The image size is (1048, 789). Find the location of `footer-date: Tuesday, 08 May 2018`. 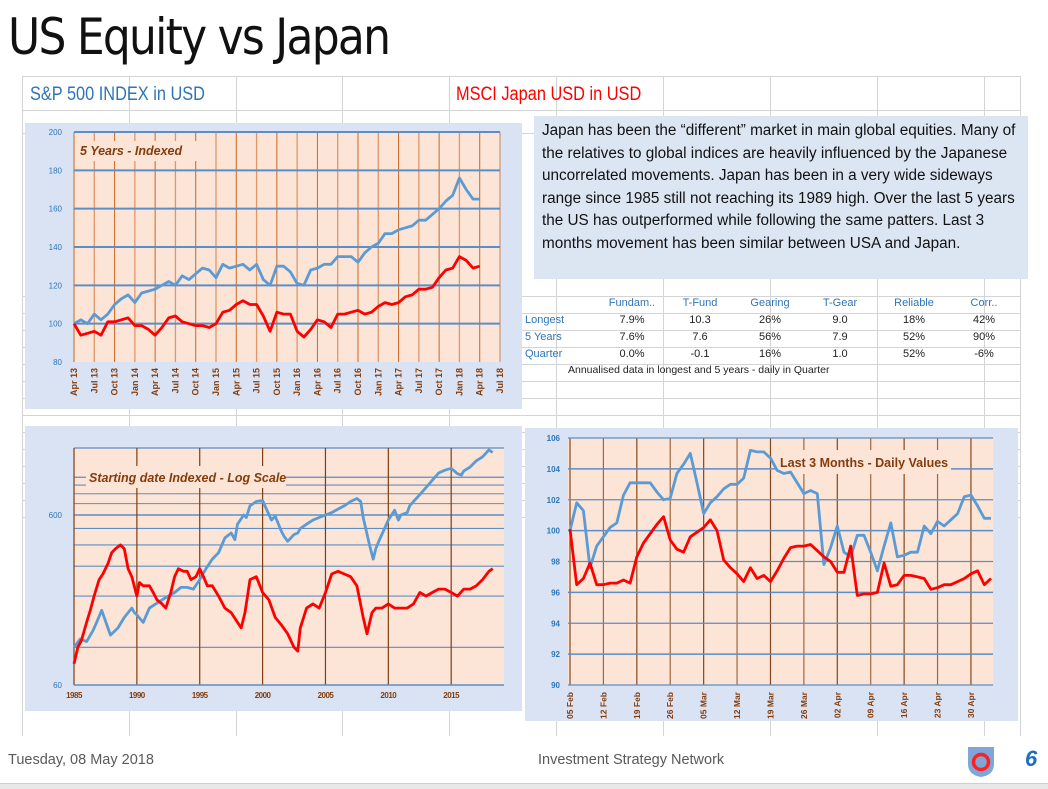

footer-date: Tuesday, 08 May 2018 is located at coordinates (81, 760).